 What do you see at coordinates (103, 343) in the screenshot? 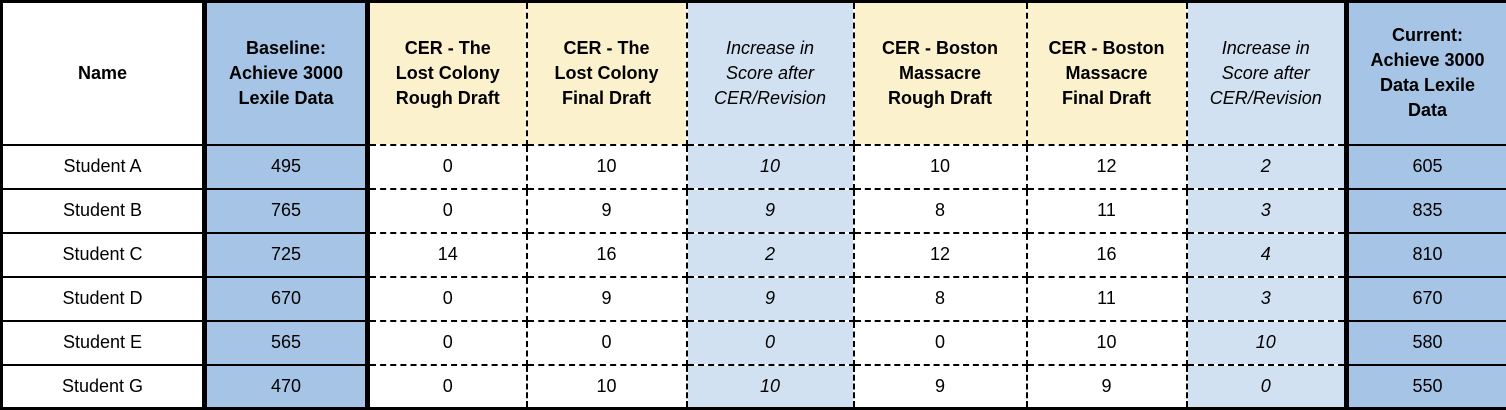
I see `cell-student-name: Student E` at bounding box center [103, 343].